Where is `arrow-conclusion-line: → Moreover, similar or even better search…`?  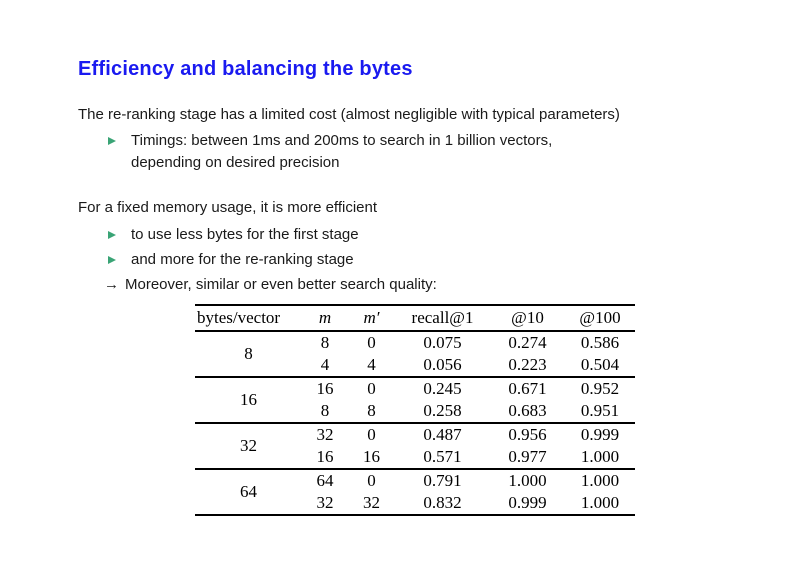
arrow-conclusion-line: → Moreover, similar or even better search… is located at coordinates (270, 284).